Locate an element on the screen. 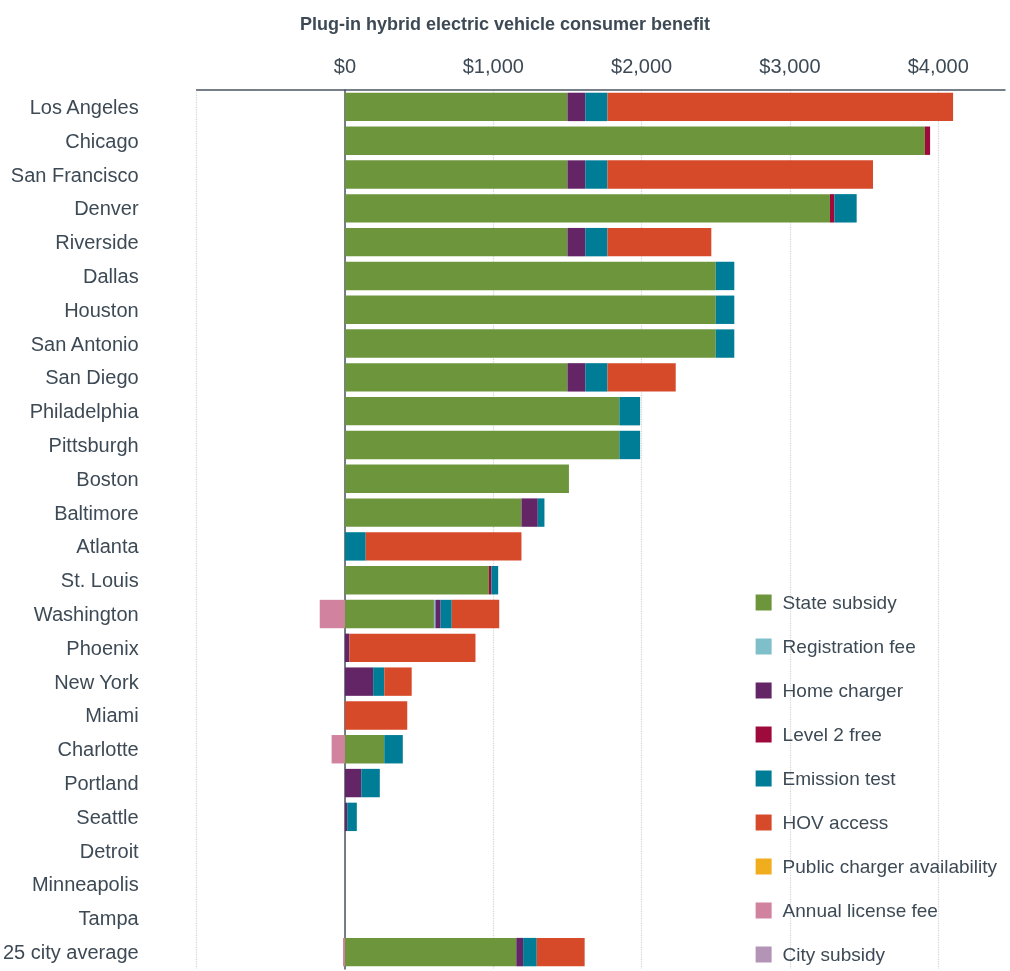 This screenshot has height=971, width=1010. x-tick-label: $3,000 is located at coordinates (790, 66).